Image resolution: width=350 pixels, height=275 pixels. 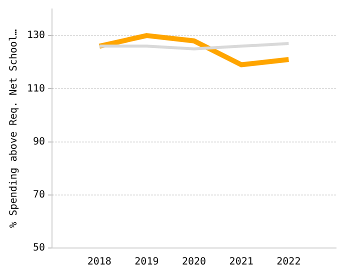 I want to click on y-tick-label: 70, so click(x=39, y=194).